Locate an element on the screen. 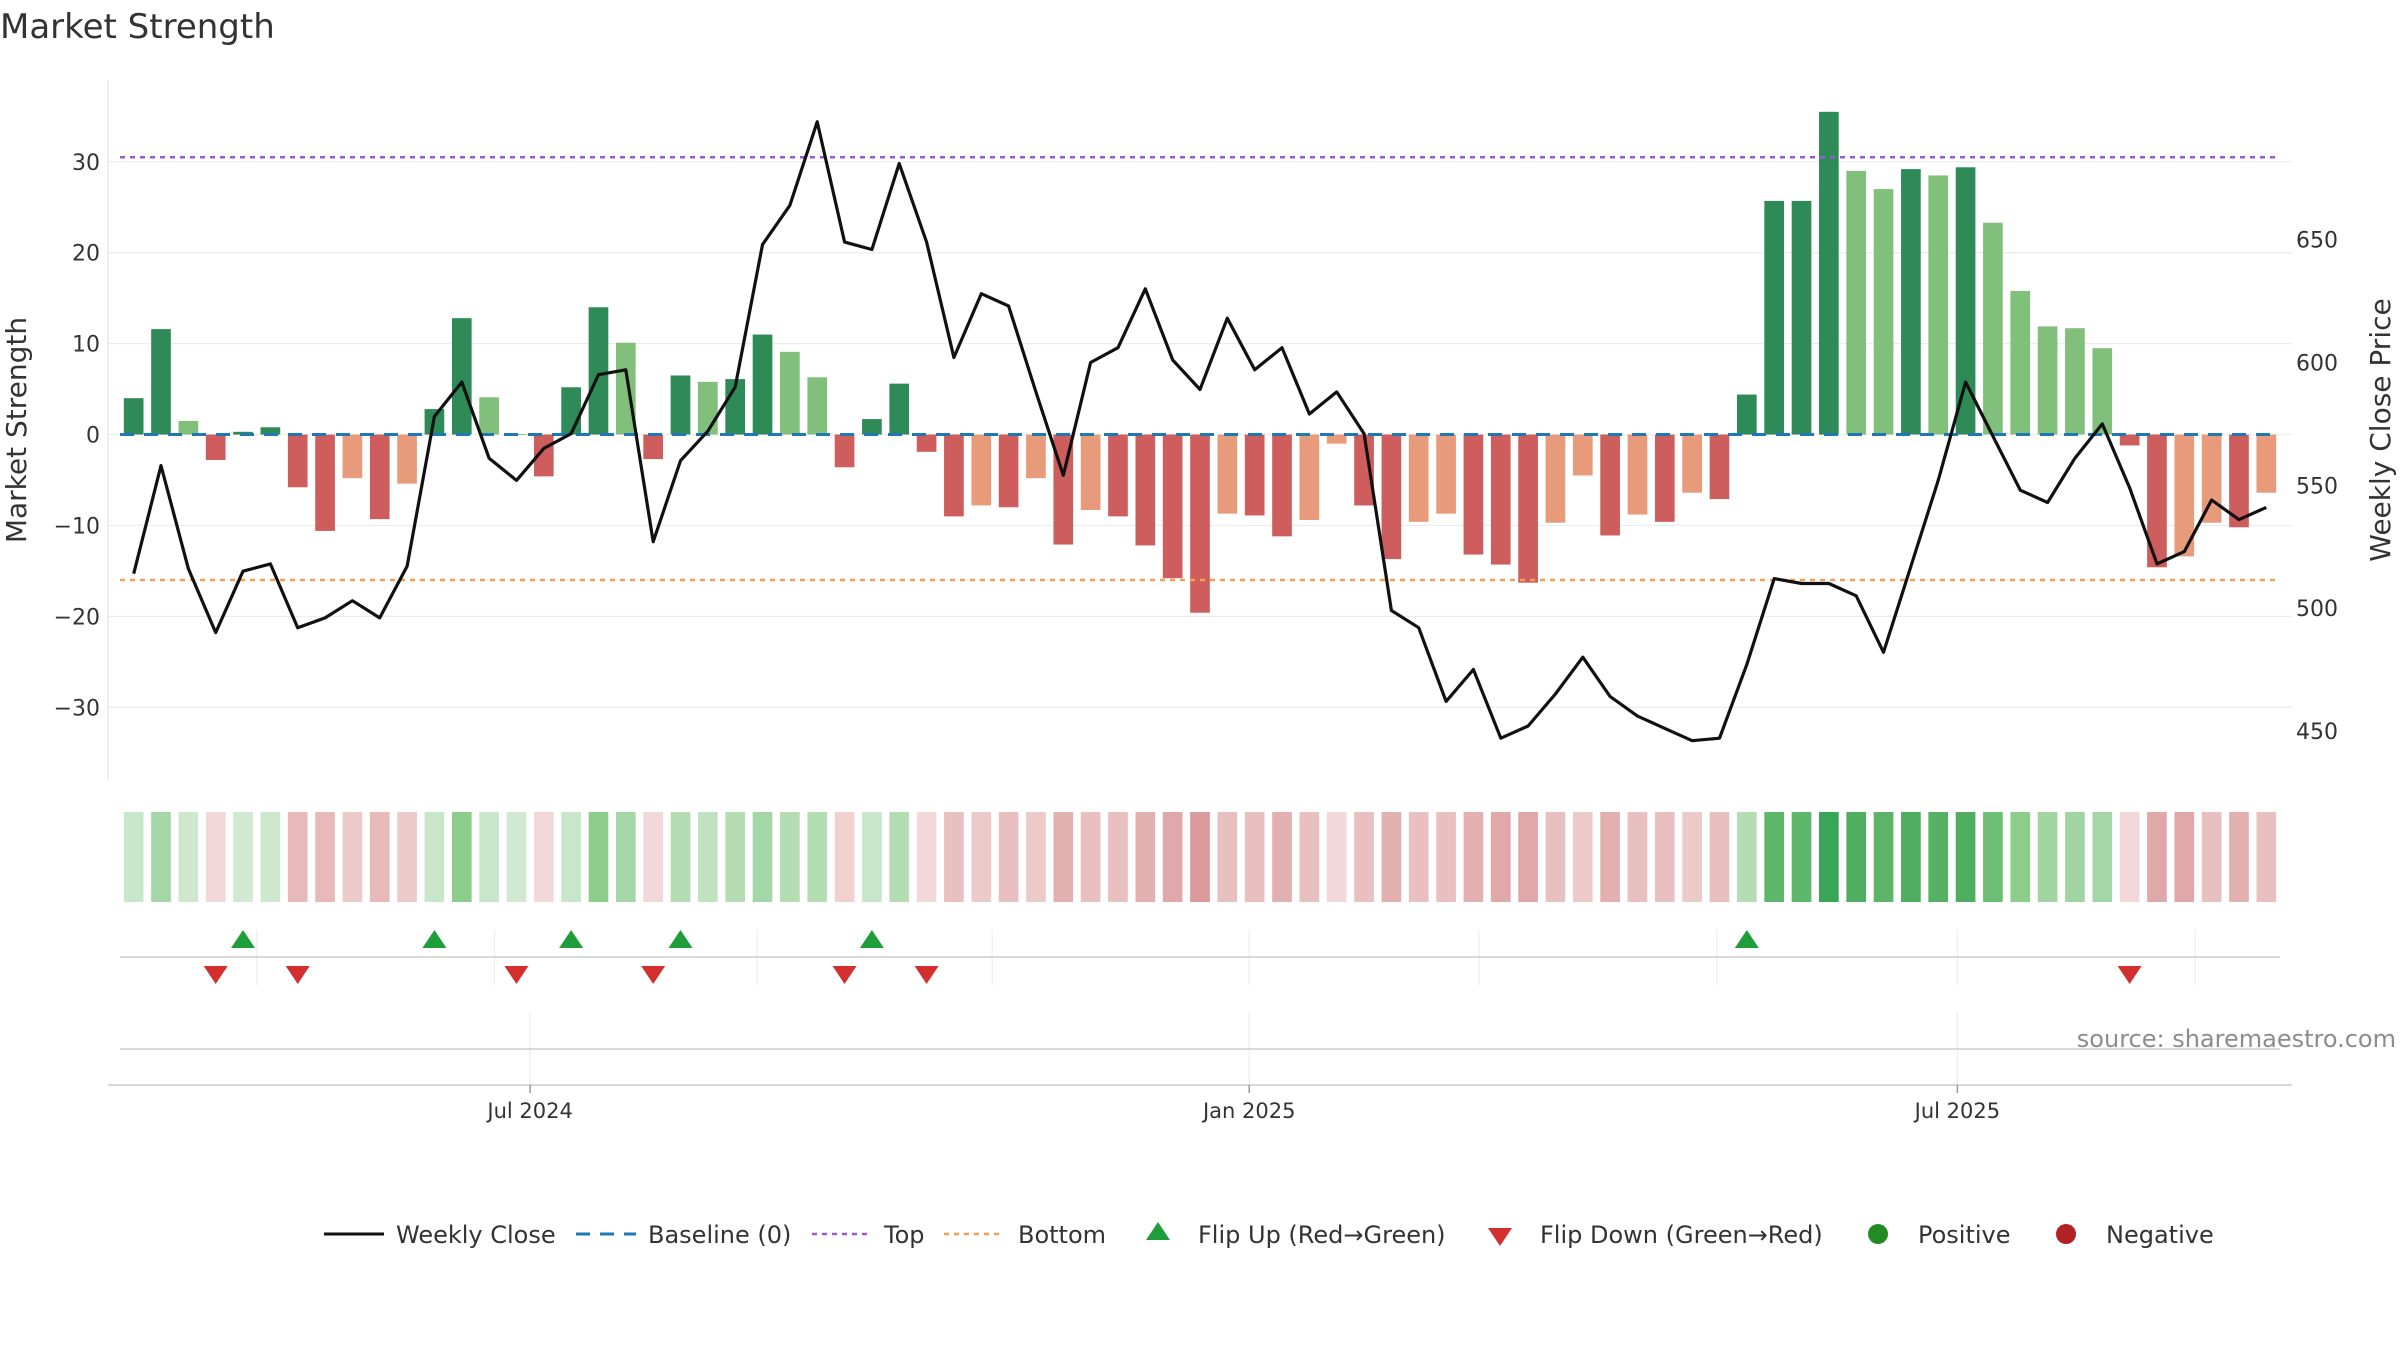 The width and height of the screenshot is (2400, 1350). legend-item: Bottom is located at coordinates (1025, 1235).